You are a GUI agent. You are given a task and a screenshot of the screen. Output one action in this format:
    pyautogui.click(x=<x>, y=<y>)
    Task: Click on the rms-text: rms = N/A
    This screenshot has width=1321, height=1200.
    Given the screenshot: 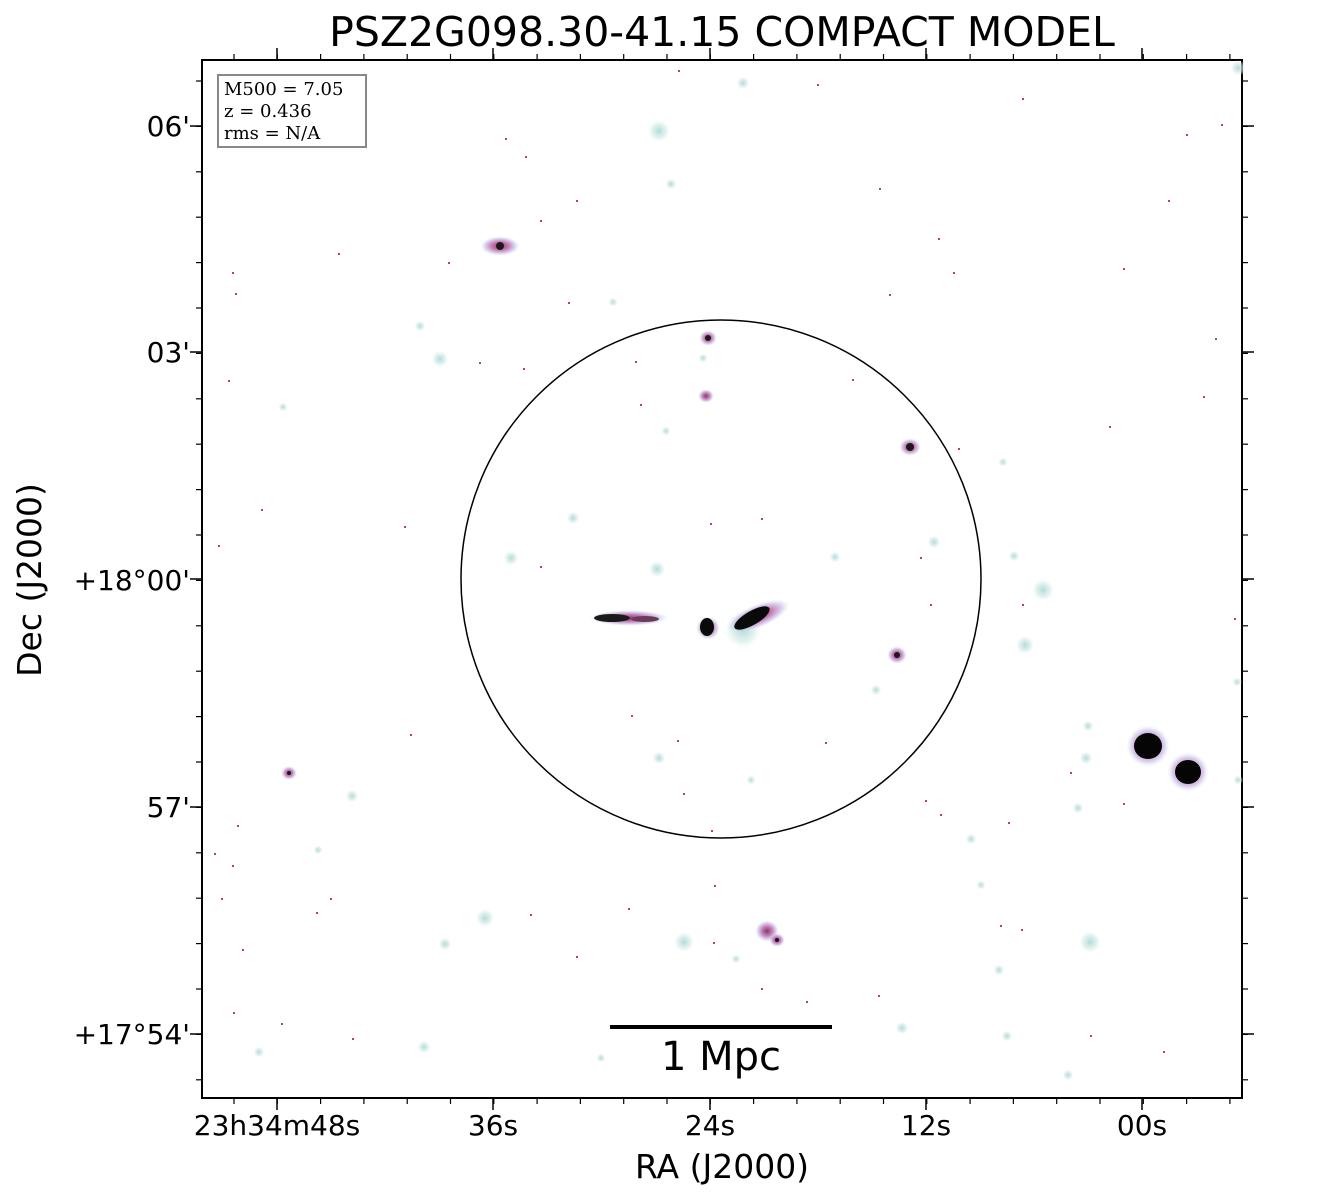 What is the action you would take?
    pyautogui.click(x=272, y=133)
    